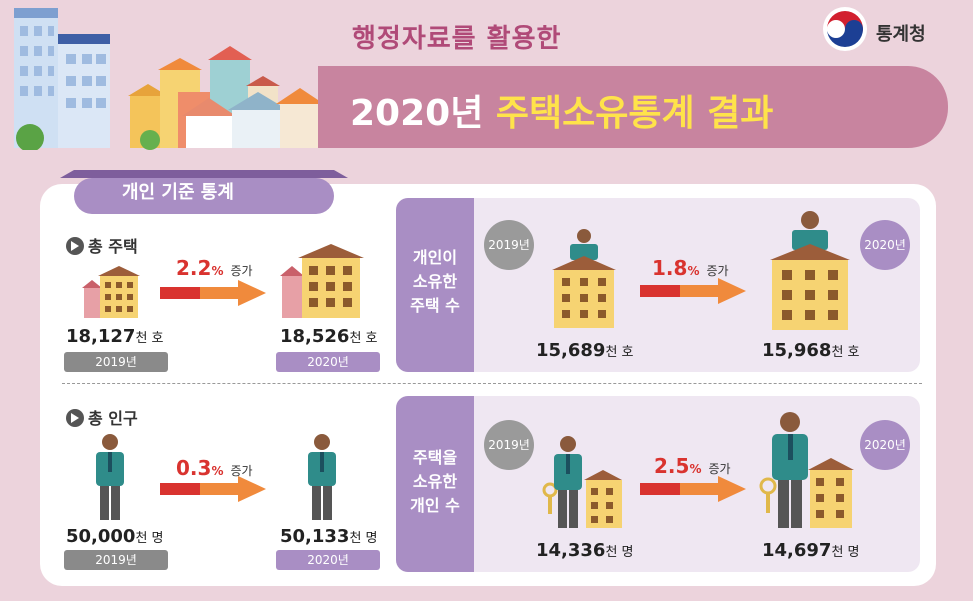 This screenshot has height=601, width=973. I want to click on owners-2020-value: 14,697천 명, so click(811, 550).